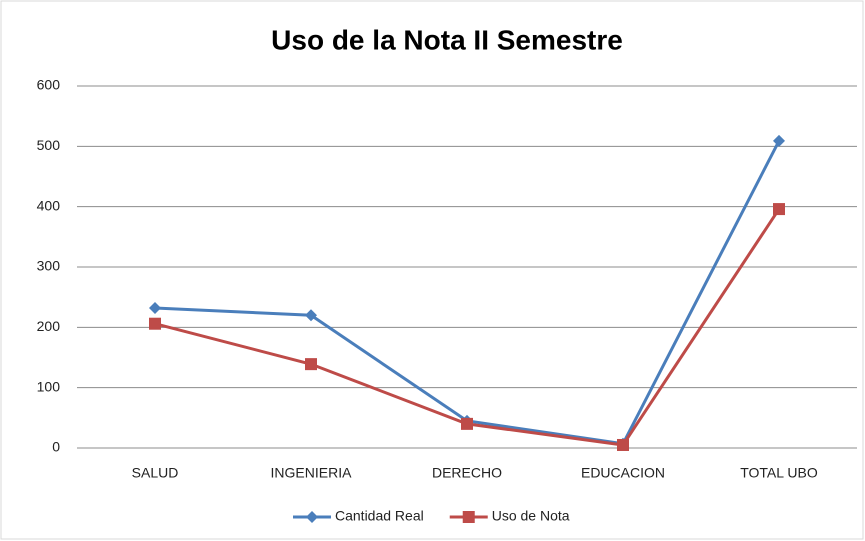 The width and height of the screenshot is (865, 541). Describe the element at coordinates (49, 386) in the screenshot. I see `y-tick-label: 100` at that location.